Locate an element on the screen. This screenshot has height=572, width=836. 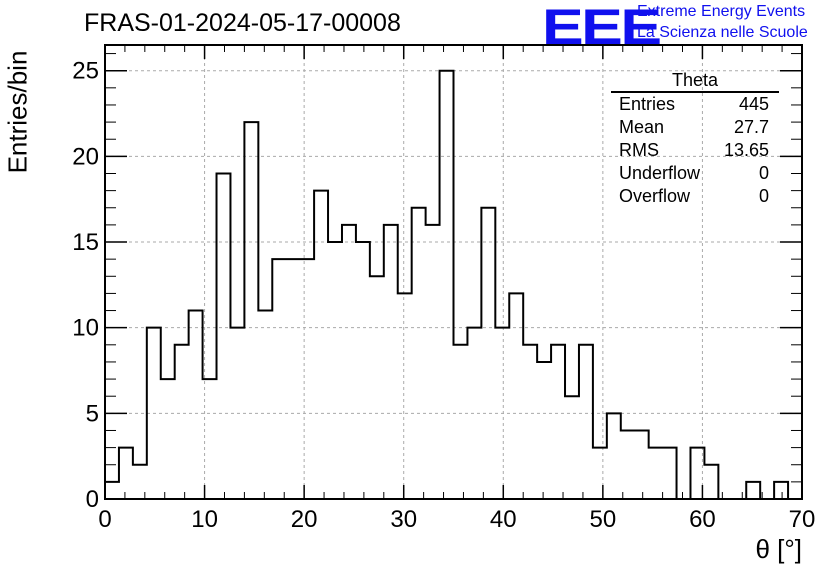
x-tick-label: 0 is located at coordinates (104, 519).